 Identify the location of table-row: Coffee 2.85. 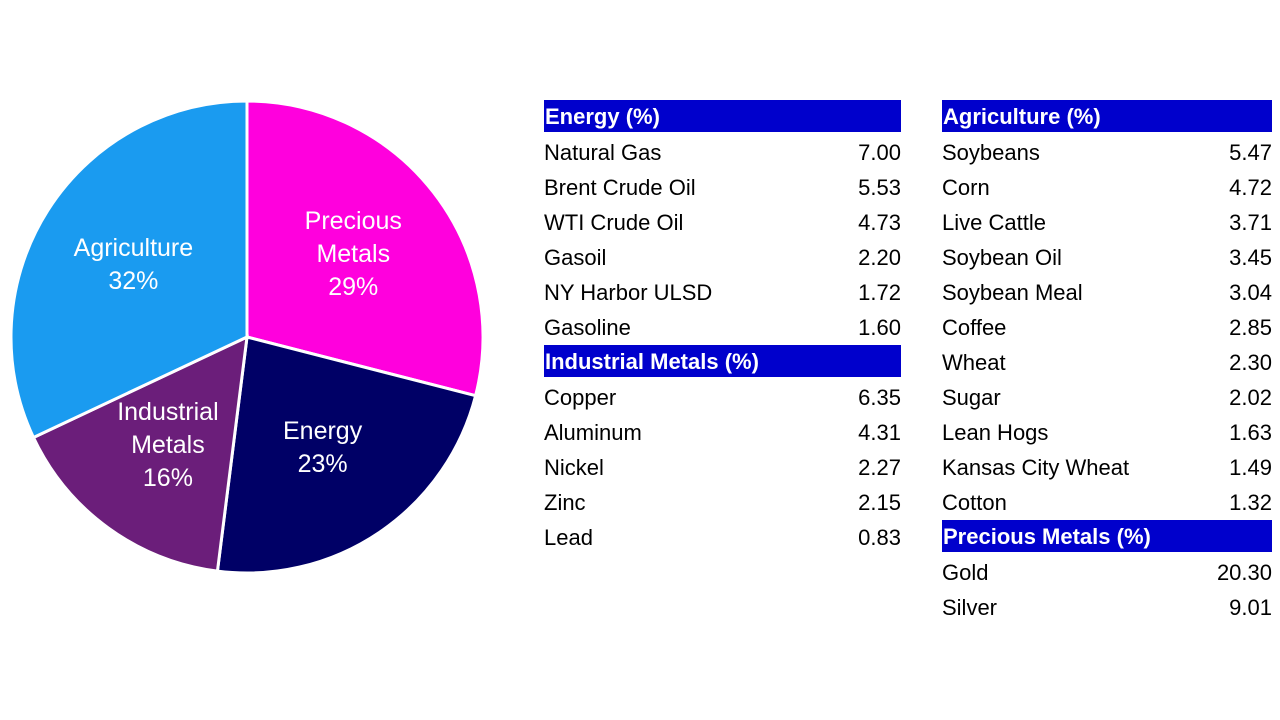
(1107, 327).